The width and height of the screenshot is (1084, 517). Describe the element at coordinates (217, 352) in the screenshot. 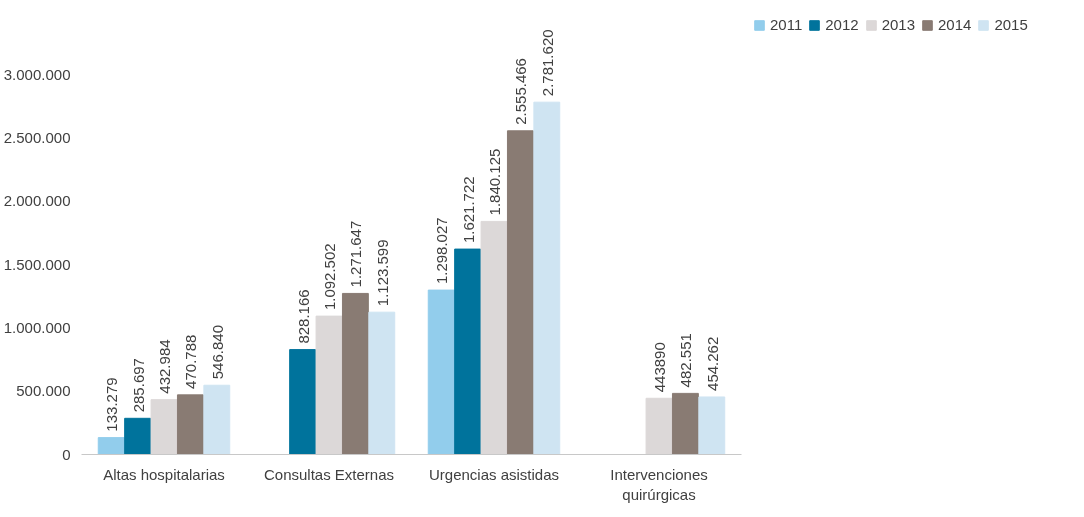

I see `data-label: 546.840` at that location.